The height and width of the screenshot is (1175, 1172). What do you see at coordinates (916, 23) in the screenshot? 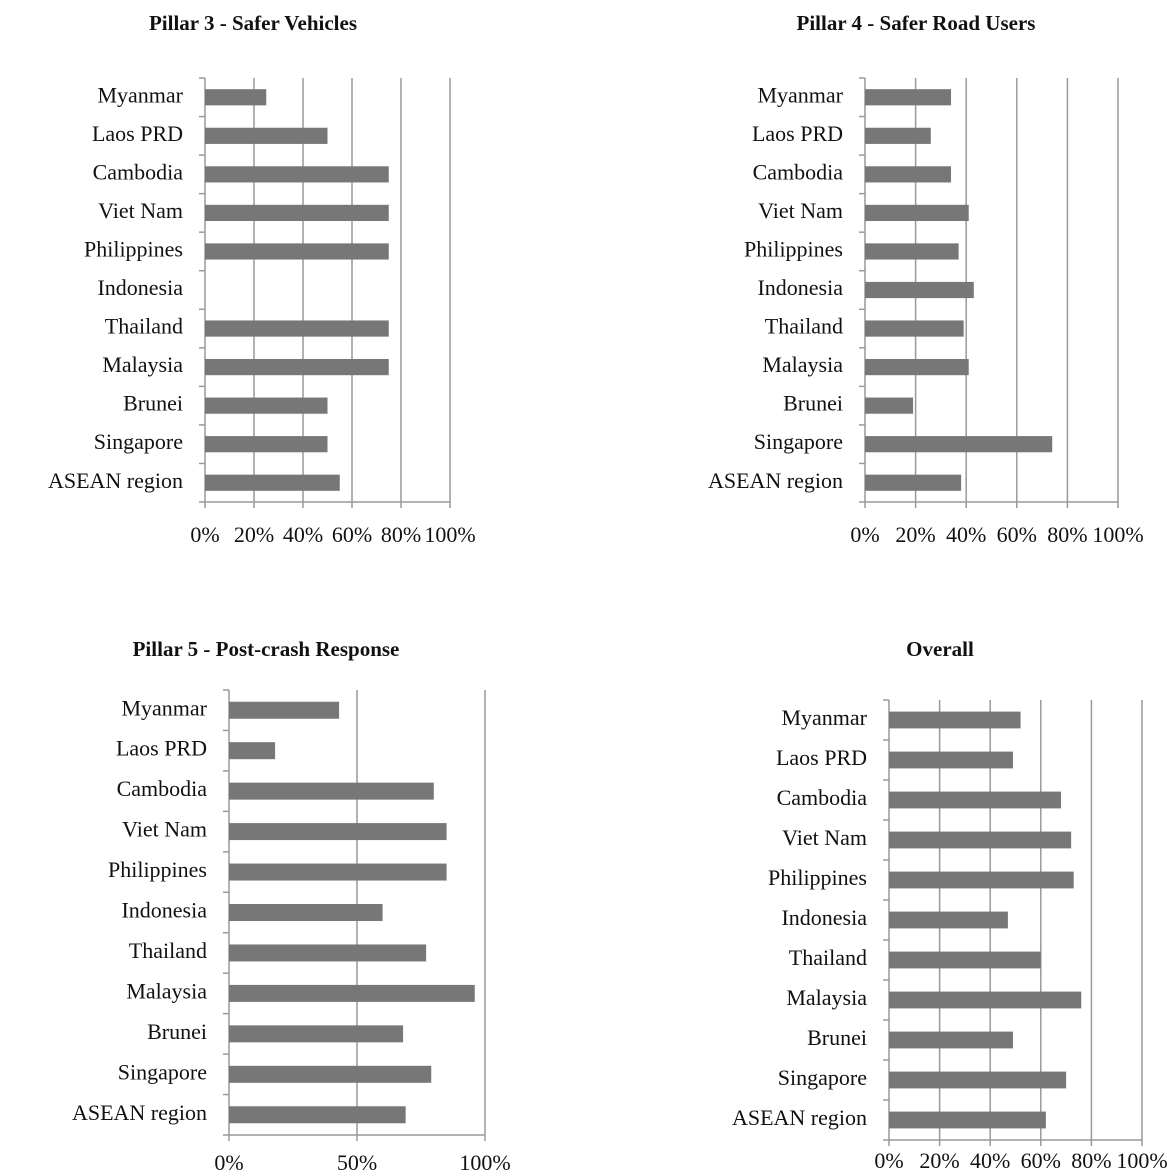
I see `chart-title: Pillar 4 - Safer Road Users` at bounding box center [916, 23].